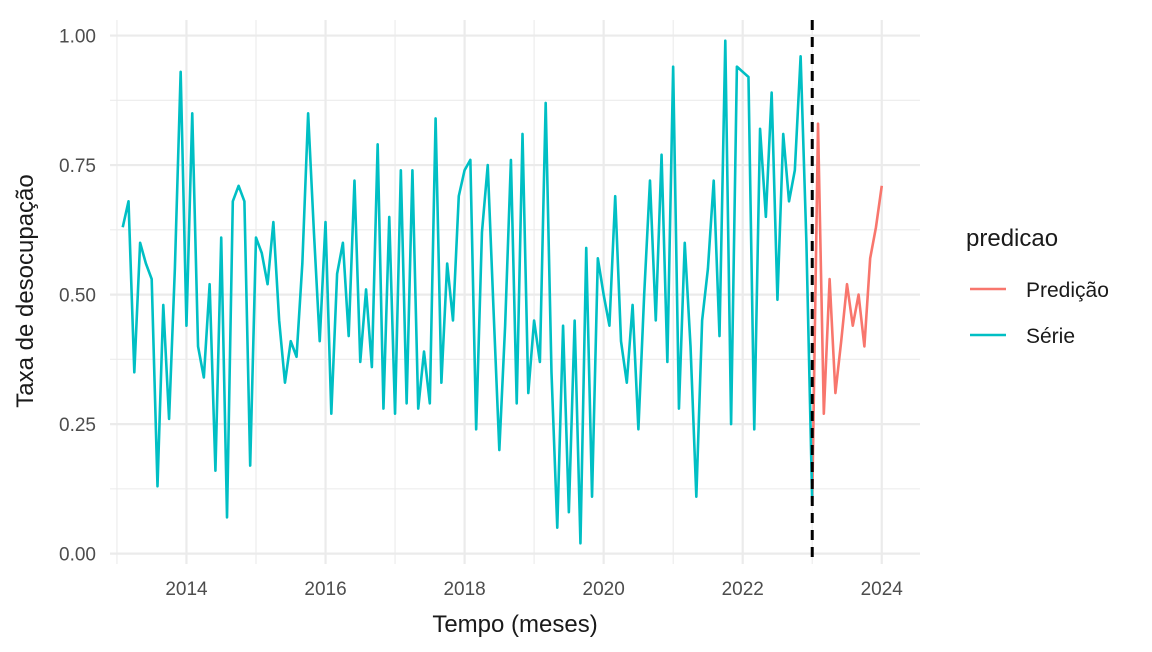 Image resolution: width=1152 pixels, height=652 pixels. What do you see at coordinates (1022, 336) in the screenshot?
I see `legend-item: Série` at bounding box center [1022, 336].